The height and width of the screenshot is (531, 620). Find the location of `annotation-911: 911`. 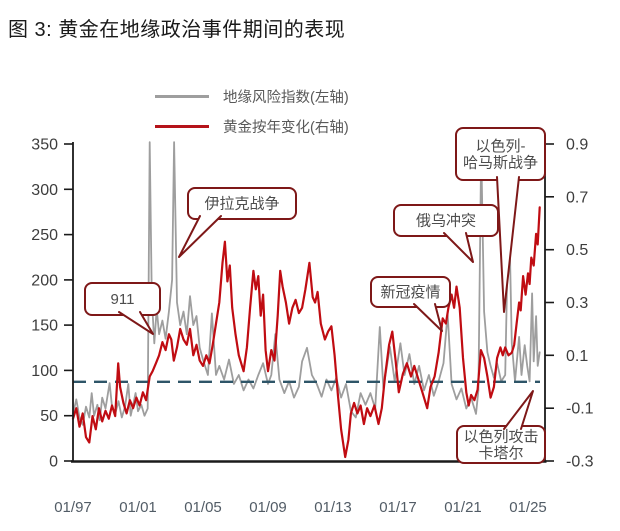

annotation-911: 911 is located at coordinates (122, 308).